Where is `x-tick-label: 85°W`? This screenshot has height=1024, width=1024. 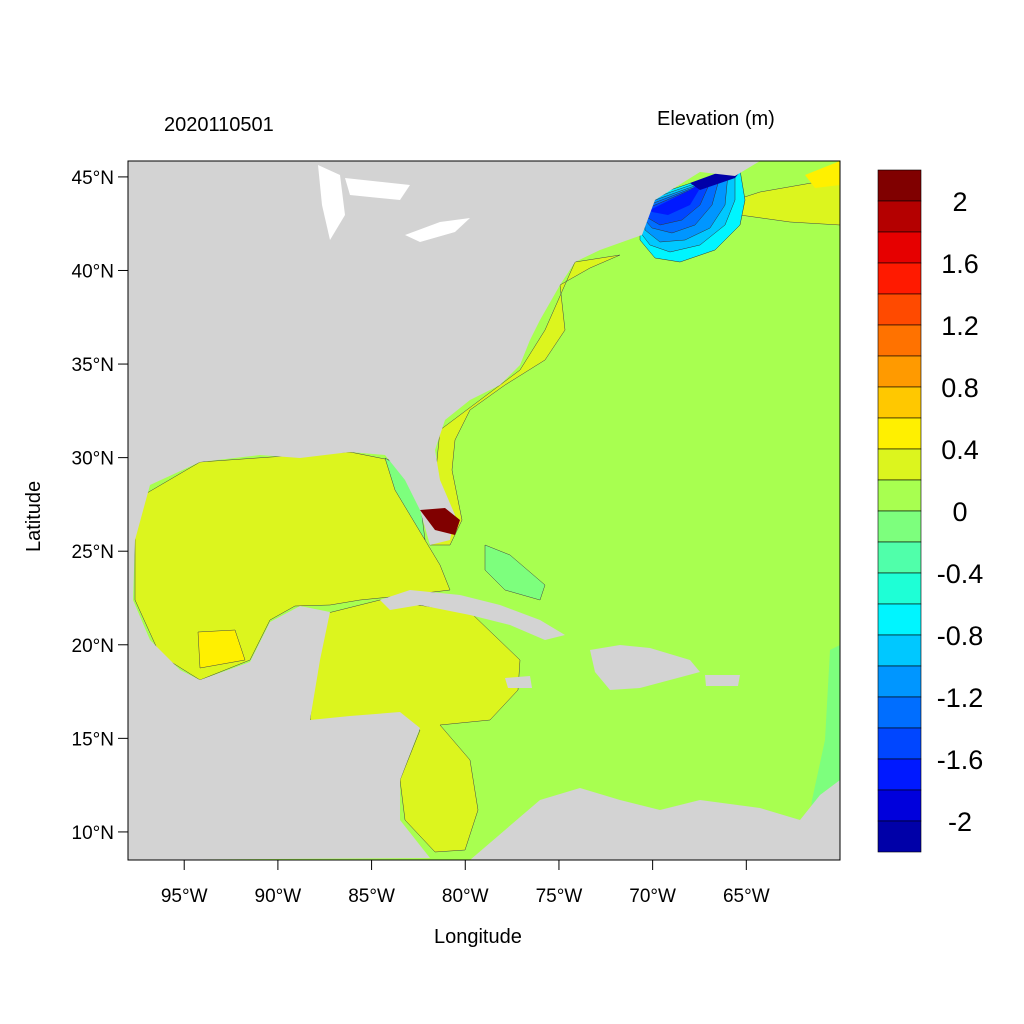 x-tick-label: 85°W is located at coordinates (371, 896).